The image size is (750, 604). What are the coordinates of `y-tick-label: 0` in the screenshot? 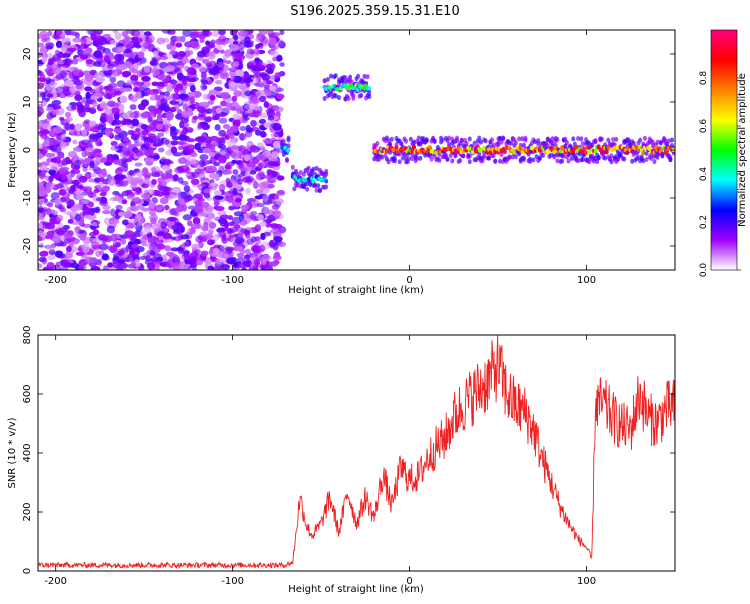 It's located at (27, 150).